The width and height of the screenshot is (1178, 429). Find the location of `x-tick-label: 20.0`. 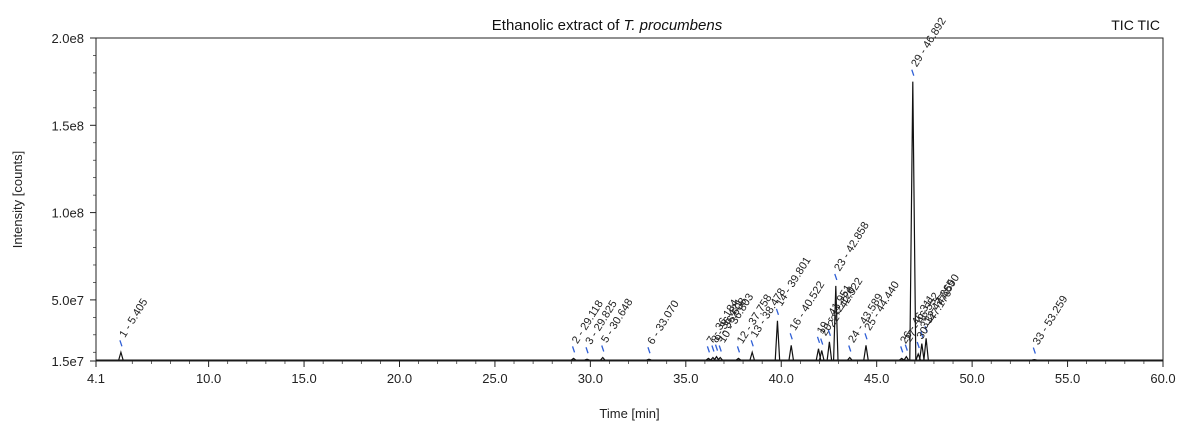

x-tick-label: 20.0 is located at coordinates (399, 378).